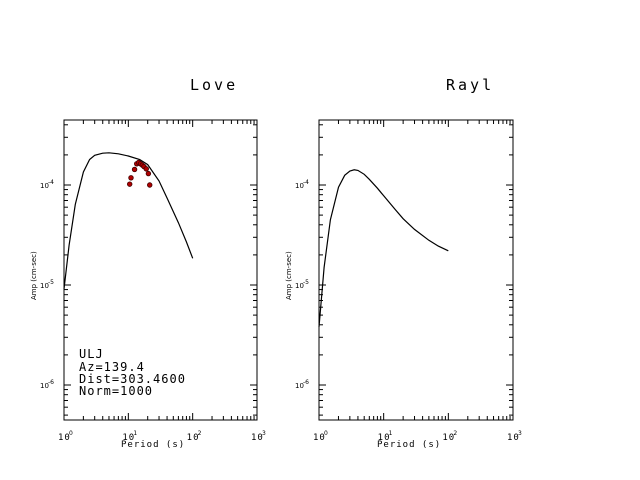  Describe the element at coordinates (34, 275) in the screenshot. I see `love-y-axis-label: Amp (cm-sec)` at that location.